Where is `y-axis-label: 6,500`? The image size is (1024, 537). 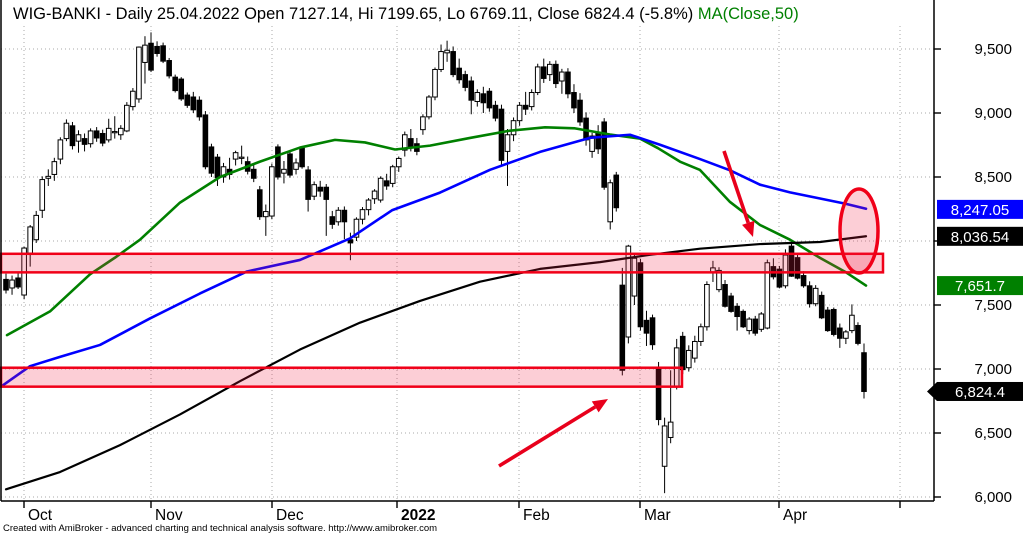
y-axis-label: 6,500 is located at coordinates (993, 433).